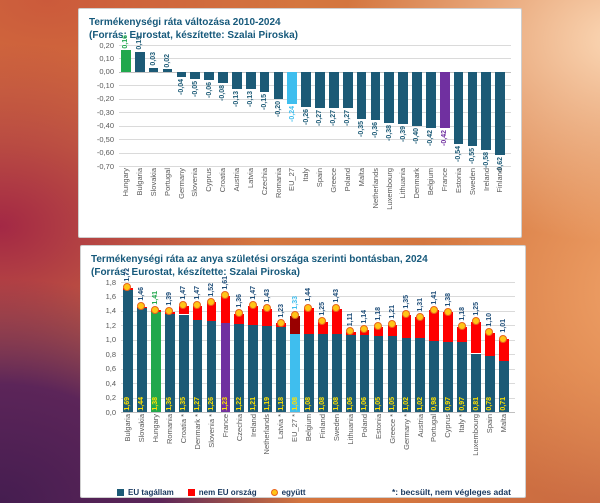  Describe the element at coordinates (378, 374) in the screenshot. I see `chart2-eu-segment-estonia` at that location.